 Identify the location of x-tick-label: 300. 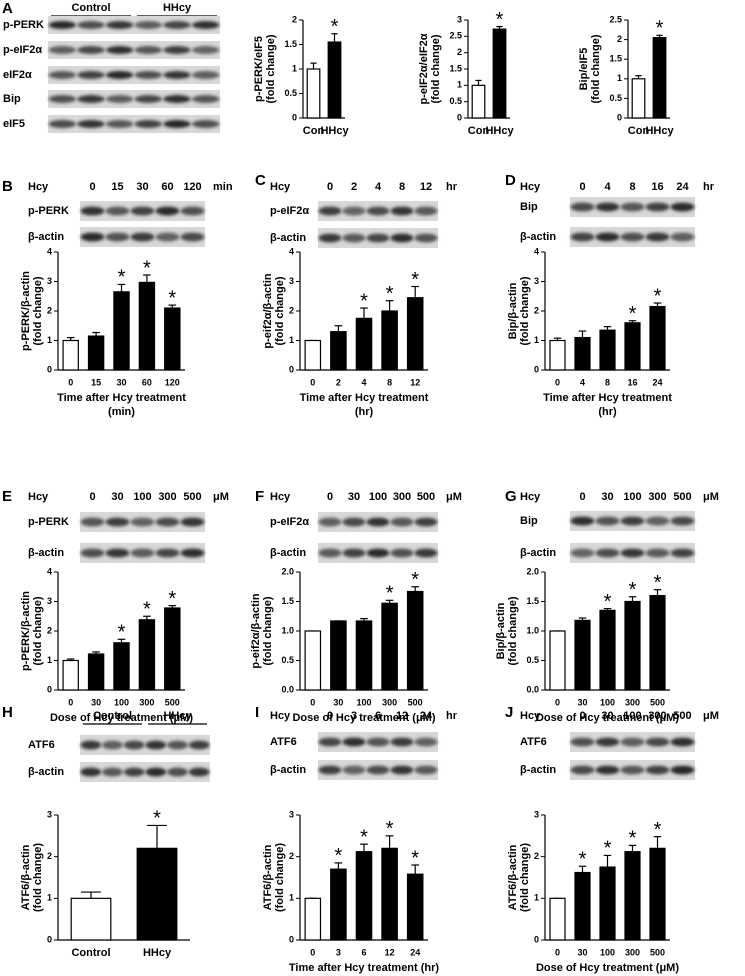
(632, 952).